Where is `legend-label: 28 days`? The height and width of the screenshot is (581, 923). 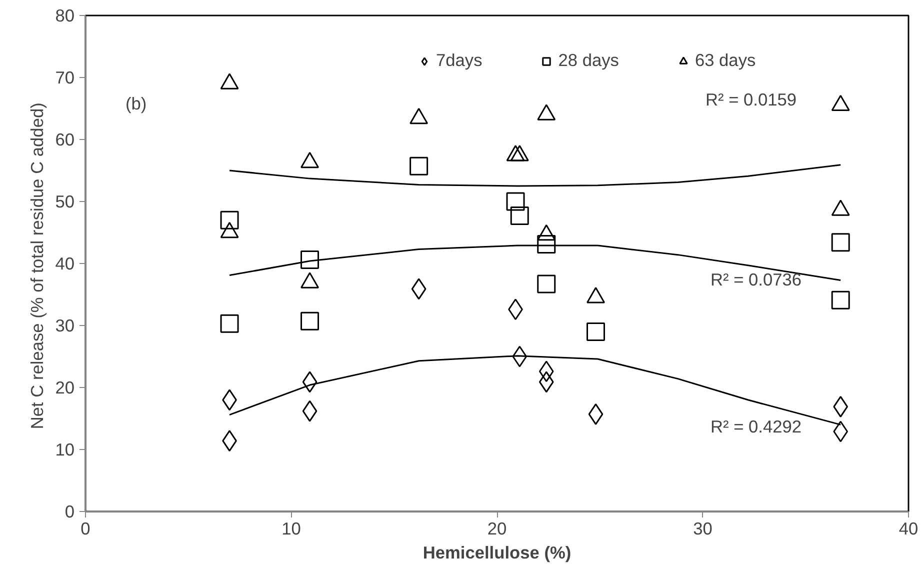
legend-label: 28 days is located at coordinates (588, 60).